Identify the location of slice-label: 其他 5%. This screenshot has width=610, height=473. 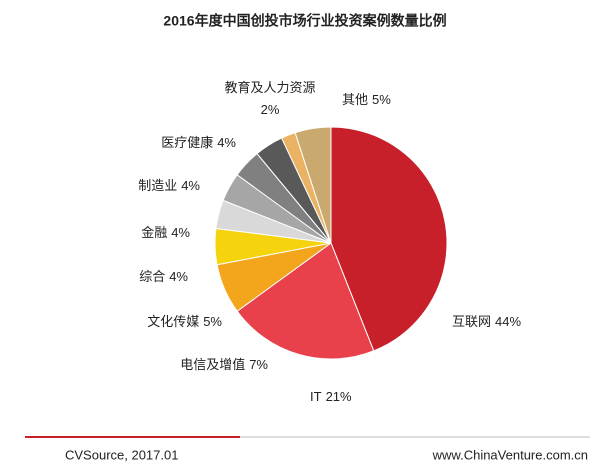
(366, 99).